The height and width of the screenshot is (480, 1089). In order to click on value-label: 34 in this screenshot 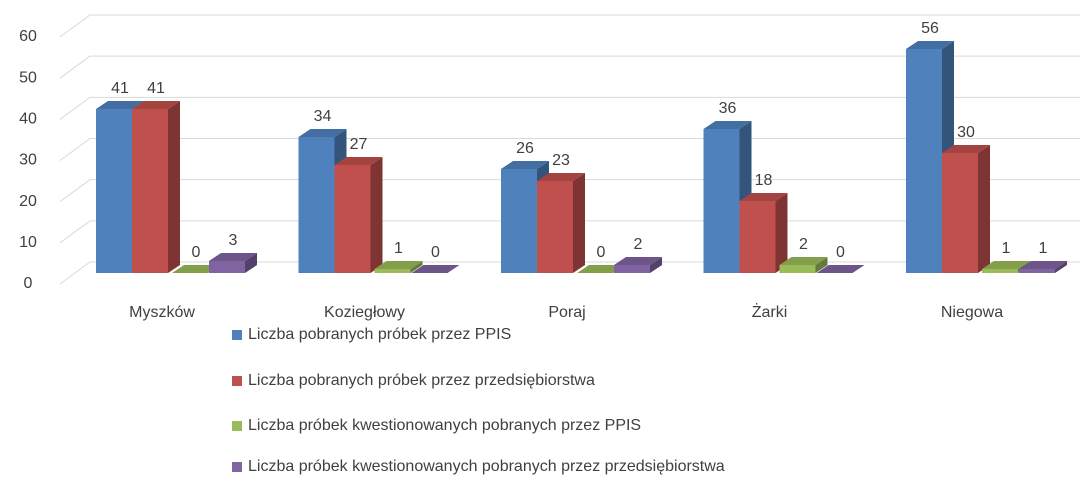, I will do `click(323, 116)`.